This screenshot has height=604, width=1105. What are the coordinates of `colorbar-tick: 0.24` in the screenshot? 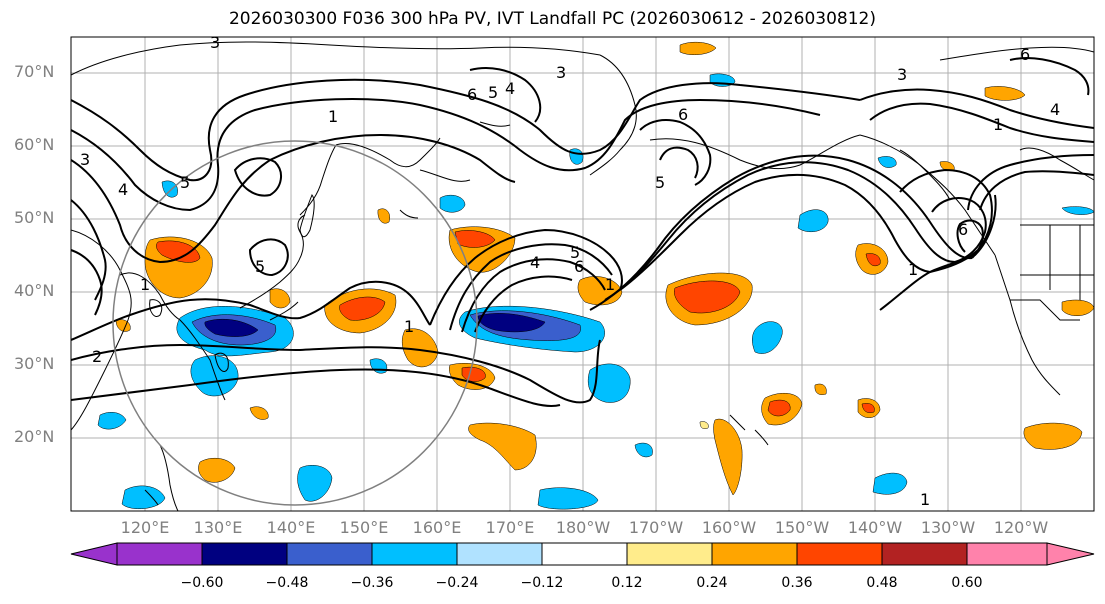 It's located at (712, 583).